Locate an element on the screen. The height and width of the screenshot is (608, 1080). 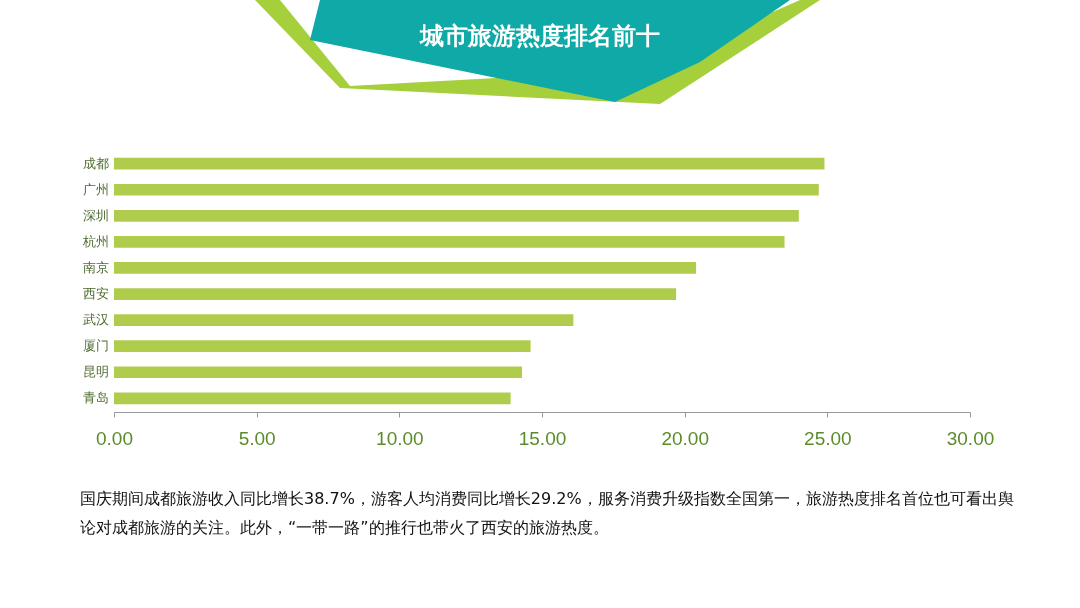
y-tick-label: 深圳 is located at coordinates (95, 215).